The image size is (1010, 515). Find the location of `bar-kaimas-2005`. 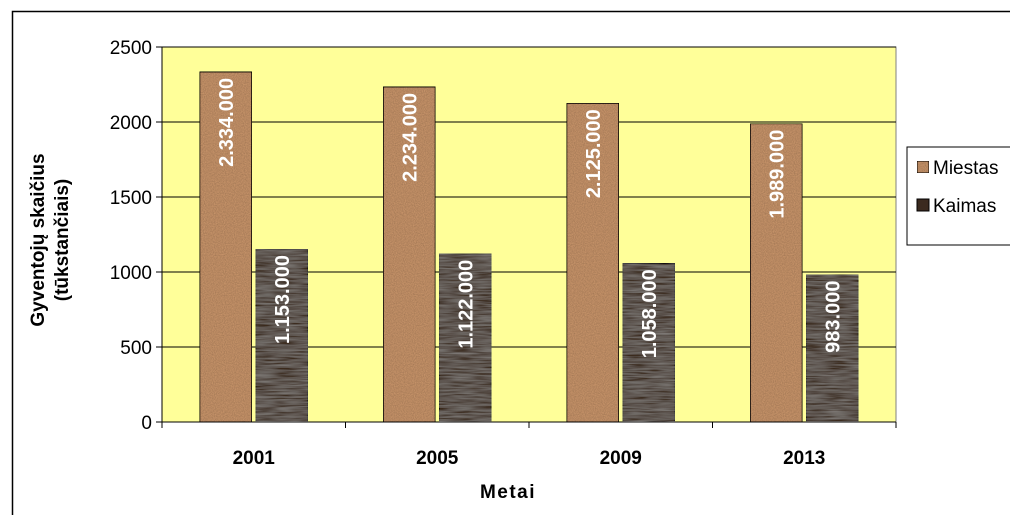

bar-kaimas-2005 is located at coordinates (465, 338).